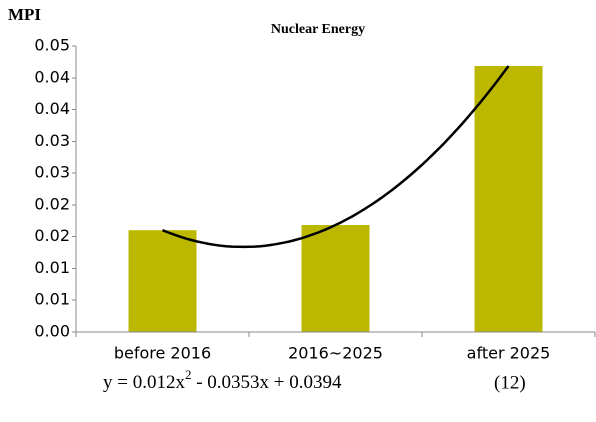  What do you see at coordinates (318, 29) in the screenshot?
I see `chart-title: Nuclear Energy` at bounding box center [318, 29].